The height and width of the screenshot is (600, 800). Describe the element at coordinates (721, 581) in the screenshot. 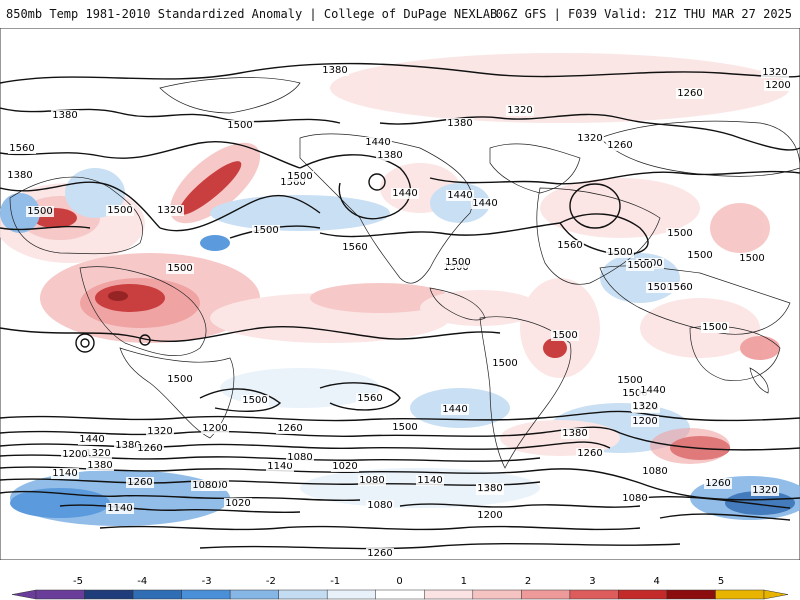

I see `colorbar-tick-label: 5` at that location.